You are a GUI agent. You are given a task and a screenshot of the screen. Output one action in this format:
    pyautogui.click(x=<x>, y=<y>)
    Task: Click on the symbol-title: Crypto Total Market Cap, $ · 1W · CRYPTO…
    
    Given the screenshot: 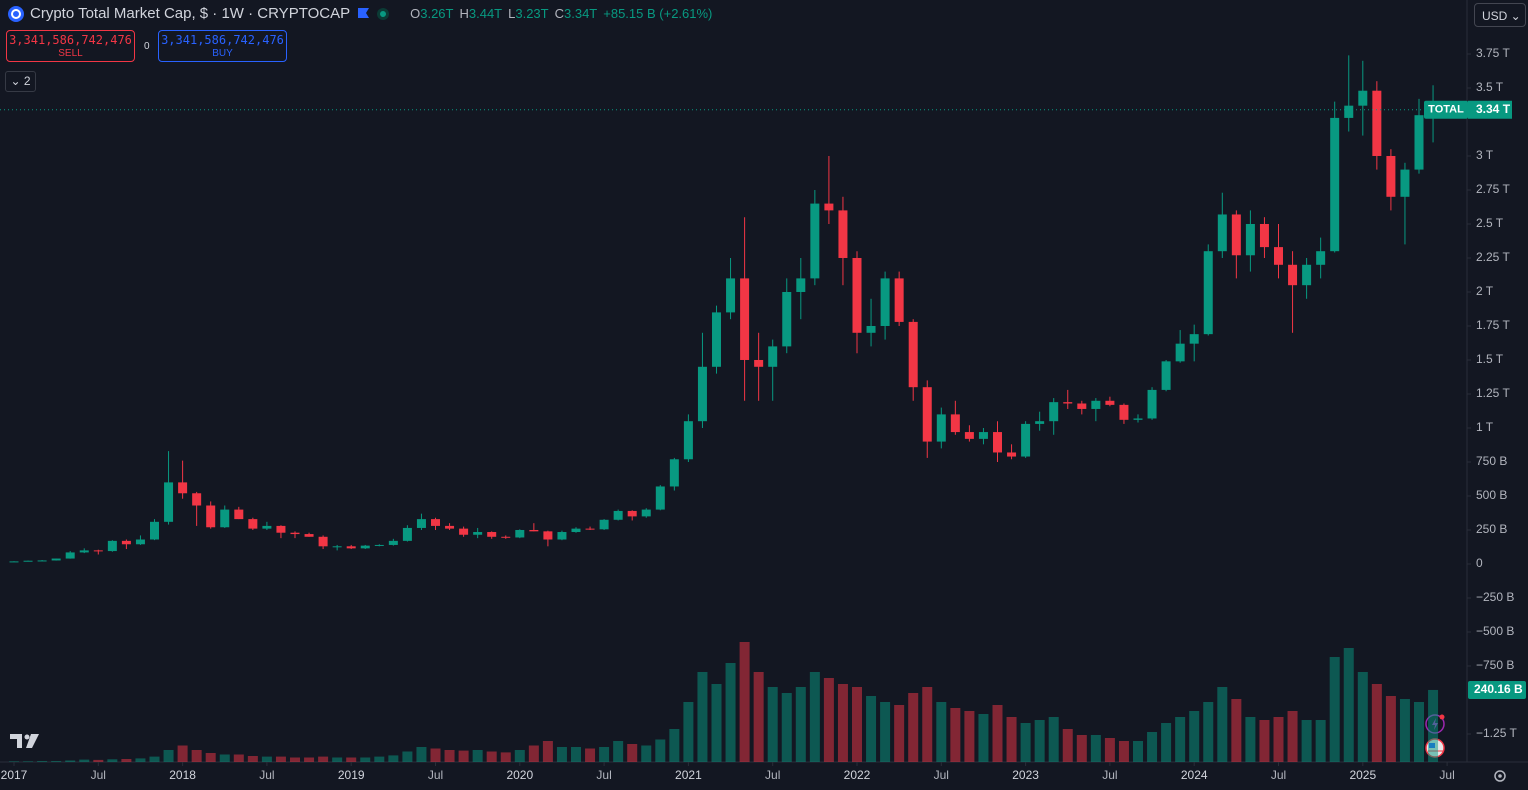 What is the action you would take?
    pyautogui.click(x=190, y=13)
    